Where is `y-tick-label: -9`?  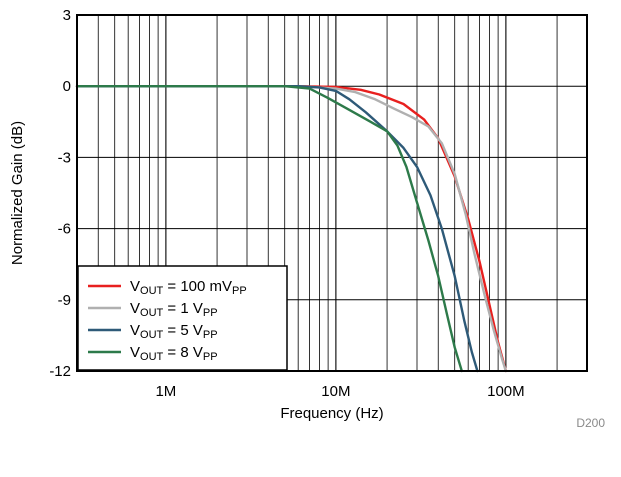 y-tick-label: -9 is located at coordinates (64, 300).